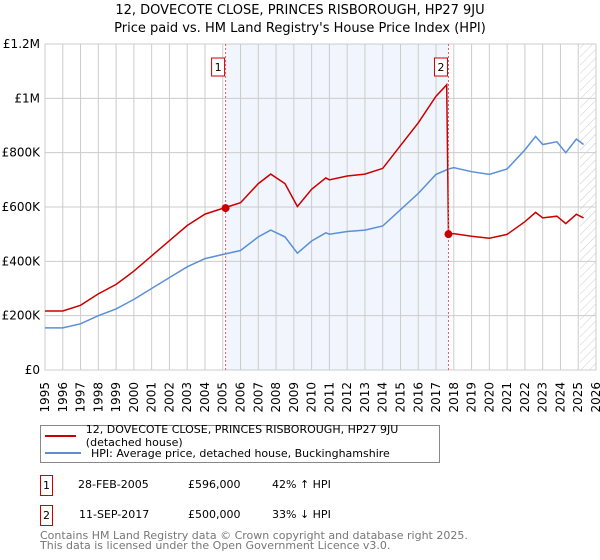  Describe the element at coordinates (258, 397) in the screenshot. I see `x-tick-label: 2007` at that location.